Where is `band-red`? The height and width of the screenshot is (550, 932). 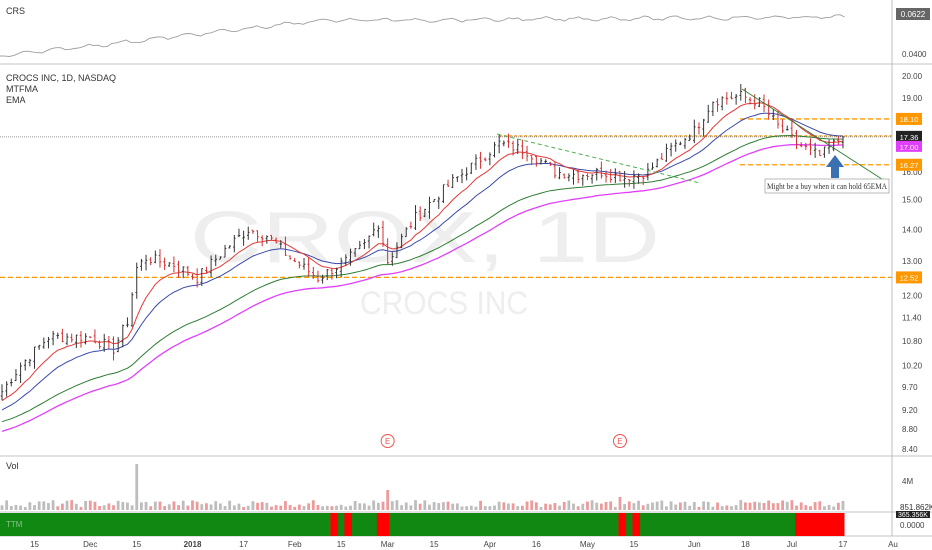
band-red is located at coordinates (348, 524).